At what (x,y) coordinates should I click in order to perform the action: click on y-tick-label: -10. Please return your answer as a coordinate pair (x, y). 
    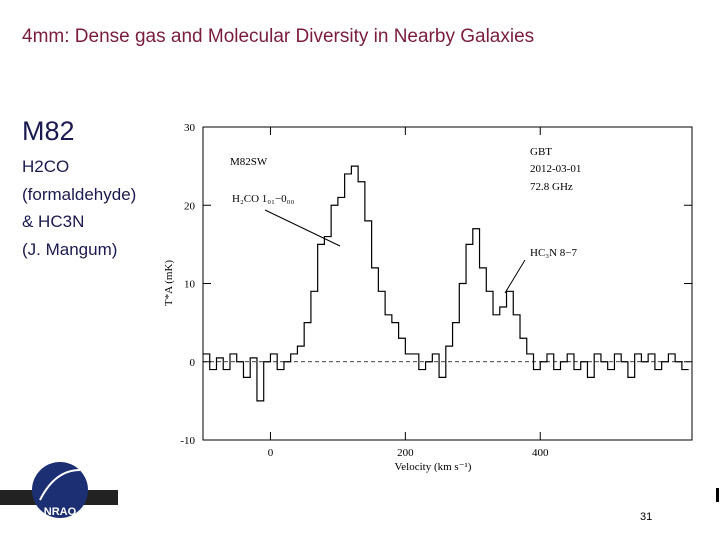
    Looking at the image, I should click on (187, 441).